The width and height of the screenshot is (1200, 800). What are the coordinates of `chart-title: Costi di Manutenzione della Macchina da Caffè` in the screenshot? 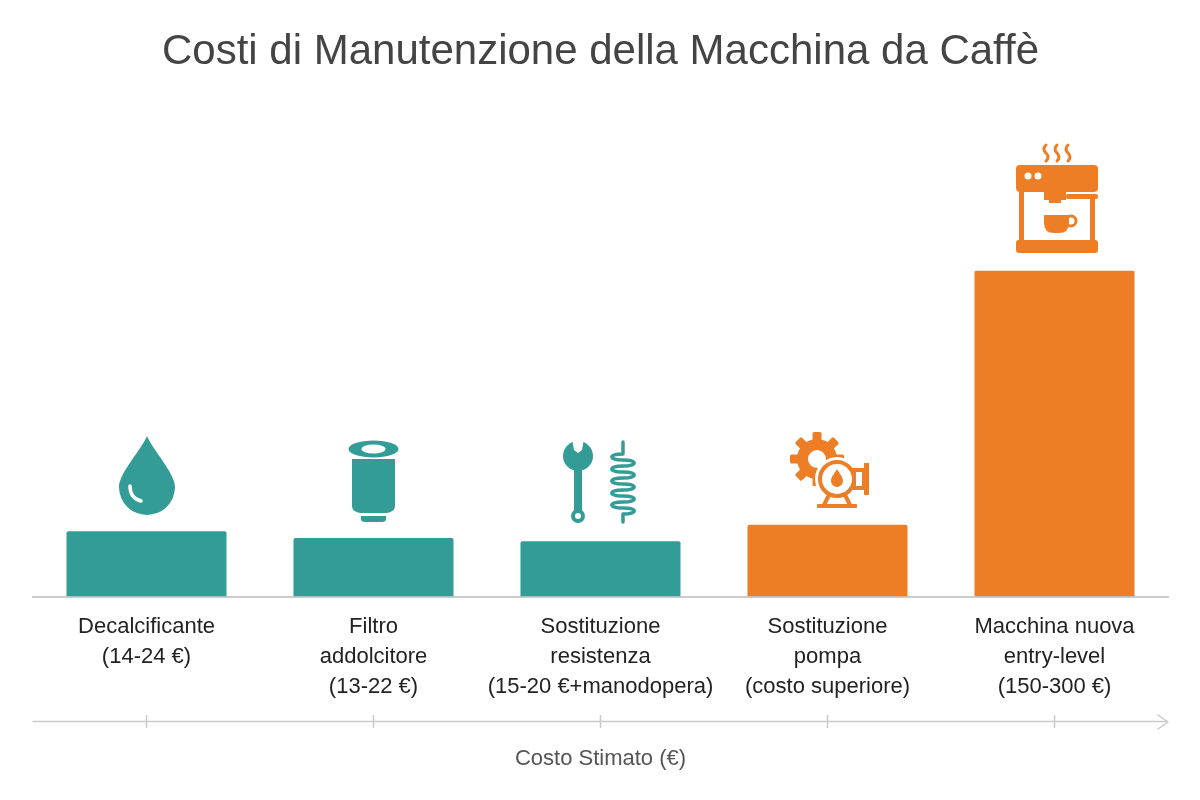 It's located at (600, 49).